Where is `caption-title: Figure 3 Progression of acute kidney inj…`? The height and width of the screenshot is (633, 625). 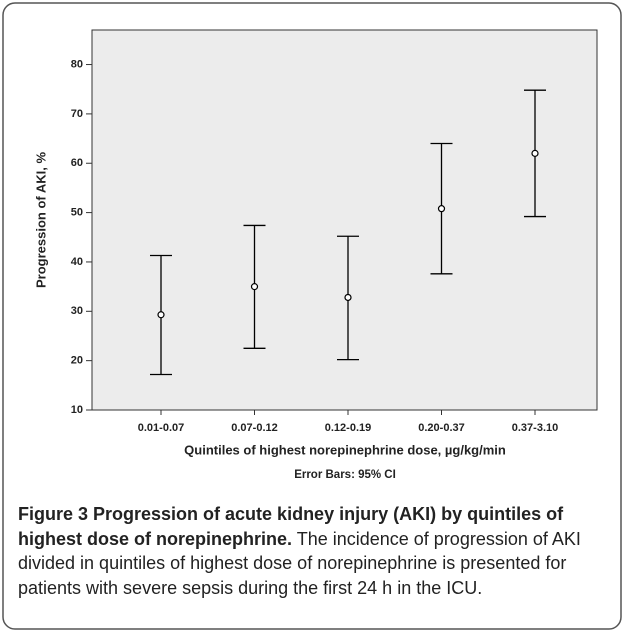 caption-title: Figure 3 Progression of acute kidney inj… is located at coordinates (291, 526).